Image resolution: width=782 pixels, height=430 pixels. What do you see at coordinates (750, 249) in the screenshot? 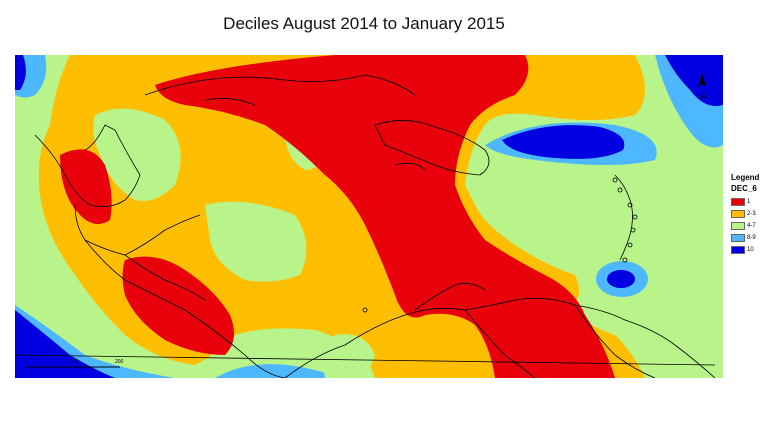
I see `legend-label: 10` at bounding box center [750, 249].